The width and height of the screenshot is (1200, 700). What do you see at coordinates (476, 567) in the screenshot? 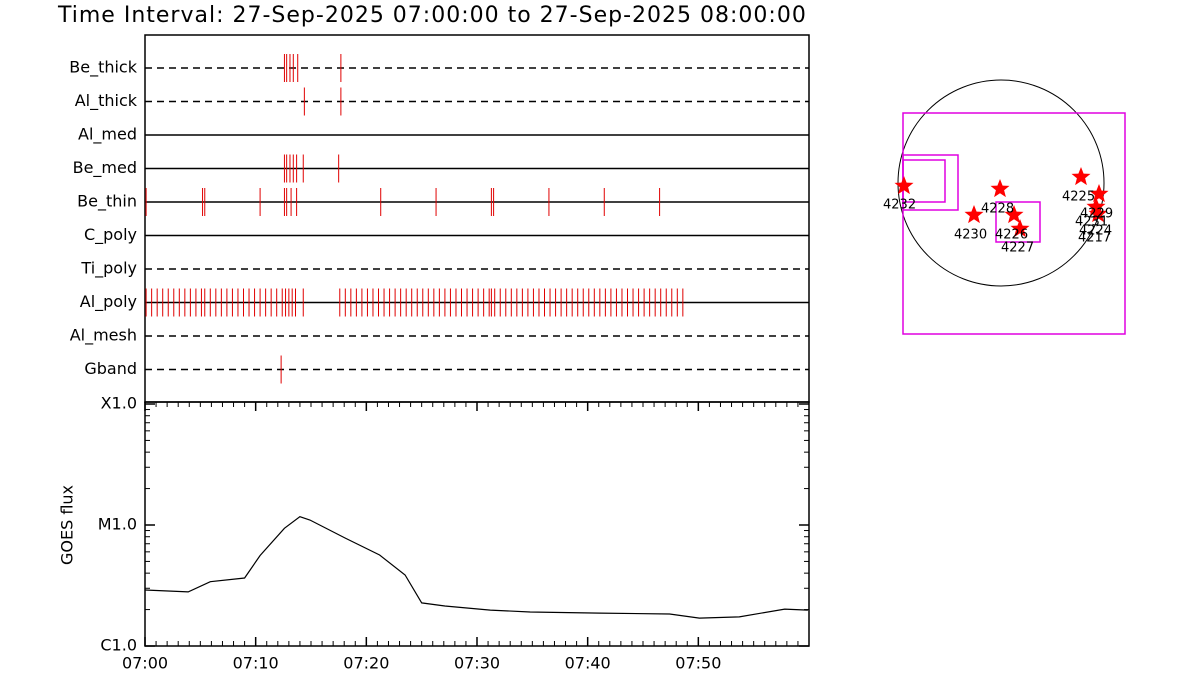
I see `goes-curve` at bounding box center [476, 567].